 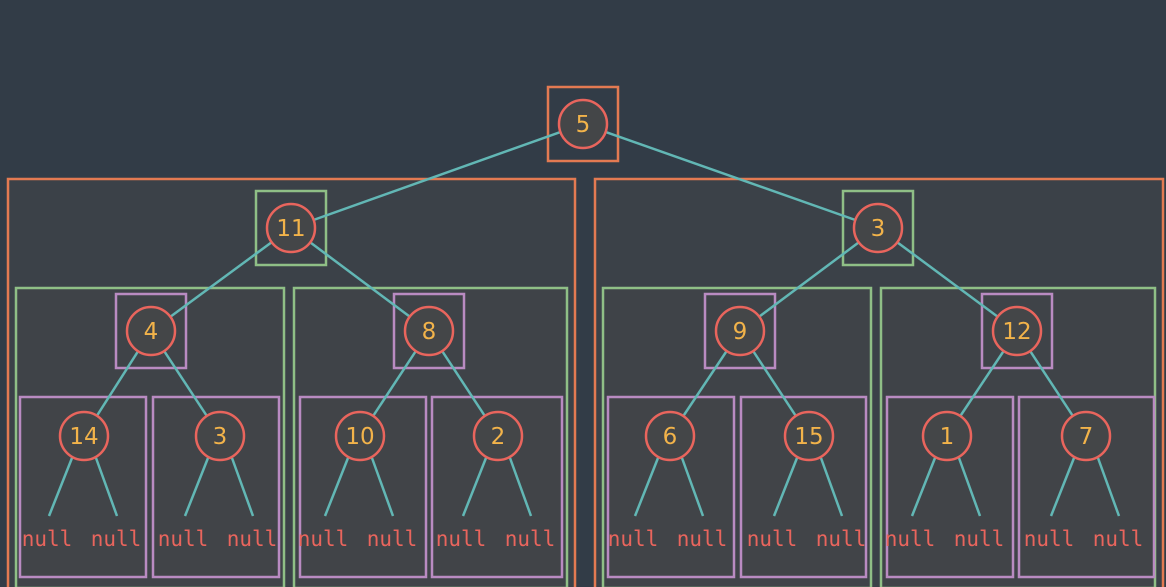 I want to click on null-edge-1-1-0-left, so click(x=923, y=487).